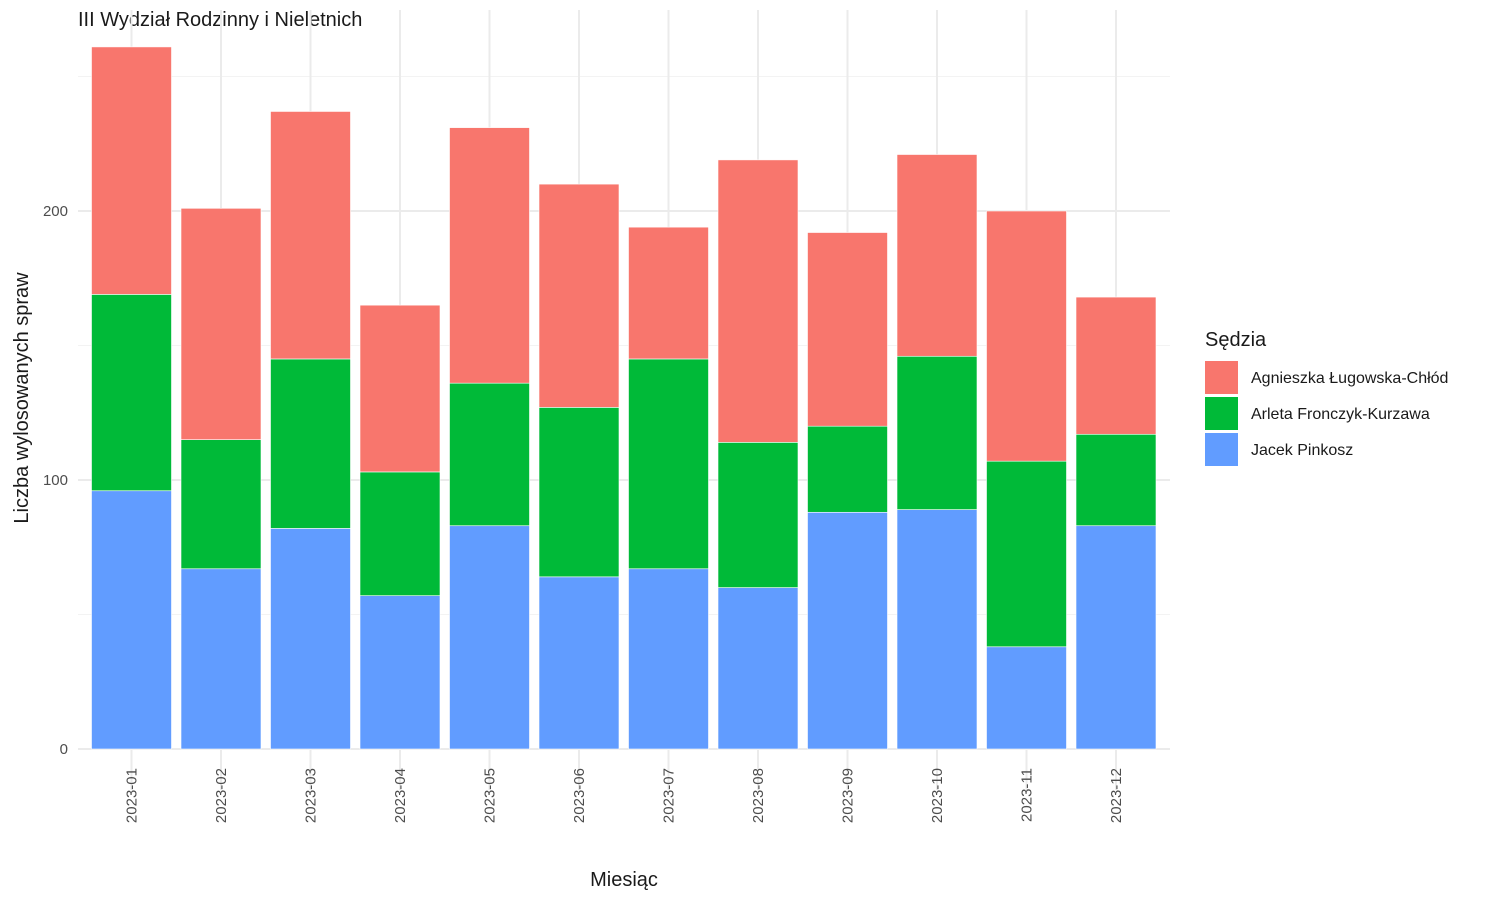 This screenshot has width=1500, height=900. What do you see at coordinates (848, 795) in the screenshot?
I see `x-tick-label: 2023-09` at bounding box center [848, 795].